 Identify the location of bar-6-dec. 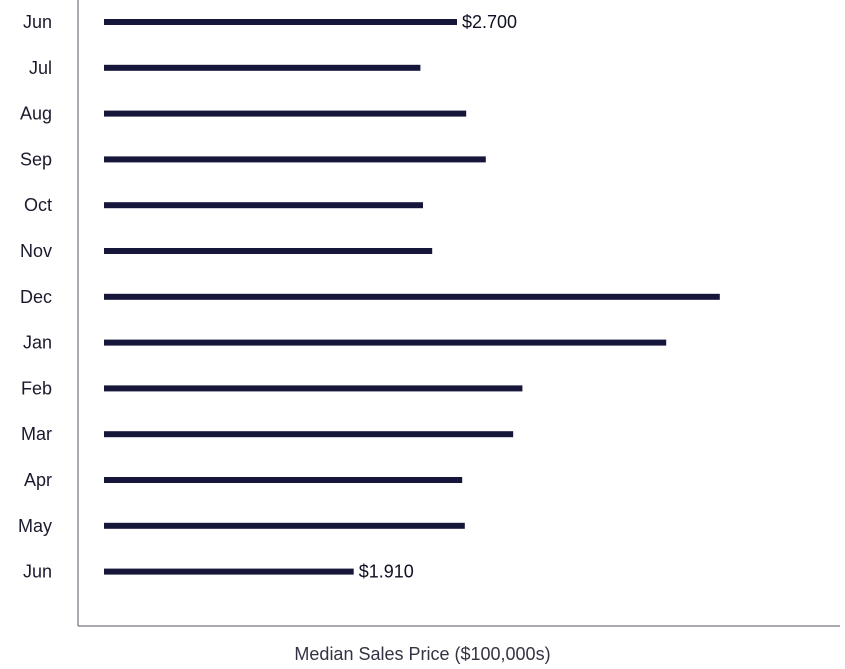
(412, 296).